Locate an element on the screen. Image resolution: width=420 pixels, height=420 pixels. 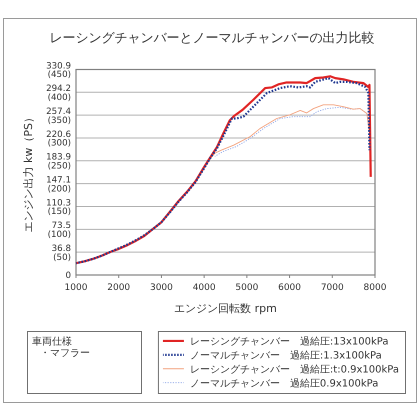
x-tick-label: 3000 is located at coordinates (162, 288).